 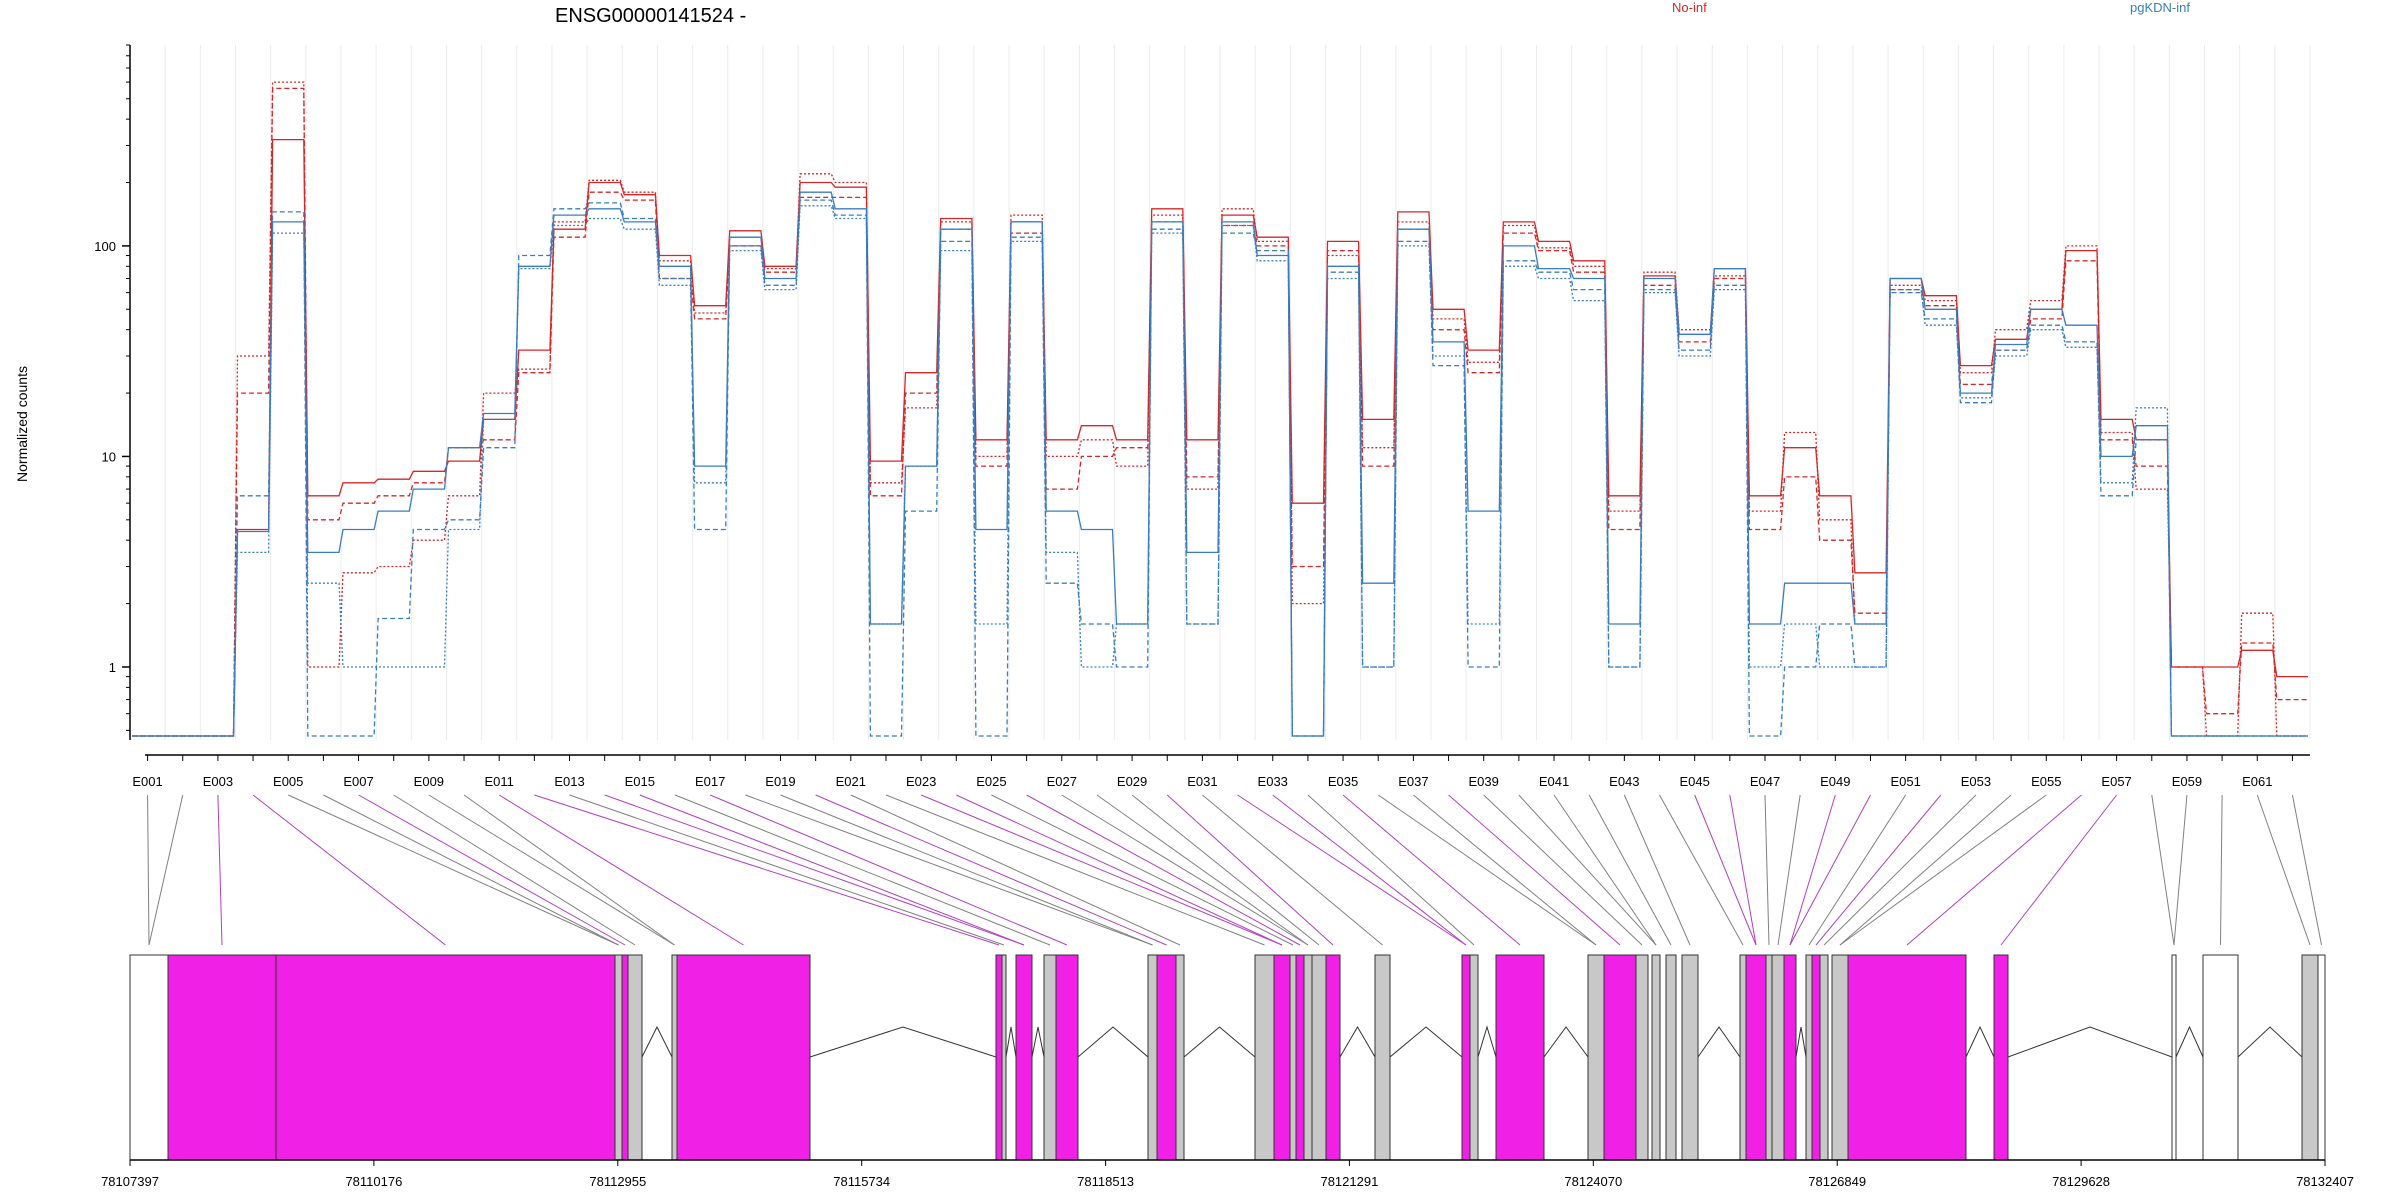 I want to click on x-tick-label-e037: E037, so click(x=1413, y=781).